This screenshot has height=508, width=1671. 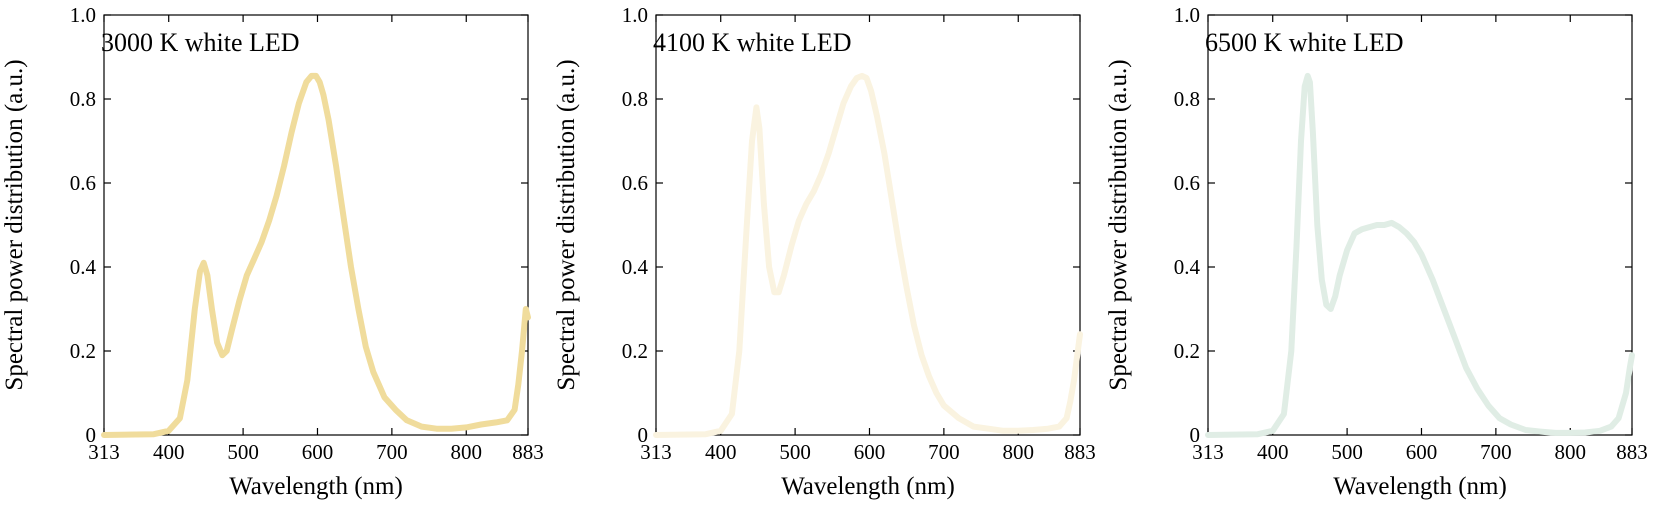 I want to click on panel-title: 3000 K white LED, so click(x=200, y=42).